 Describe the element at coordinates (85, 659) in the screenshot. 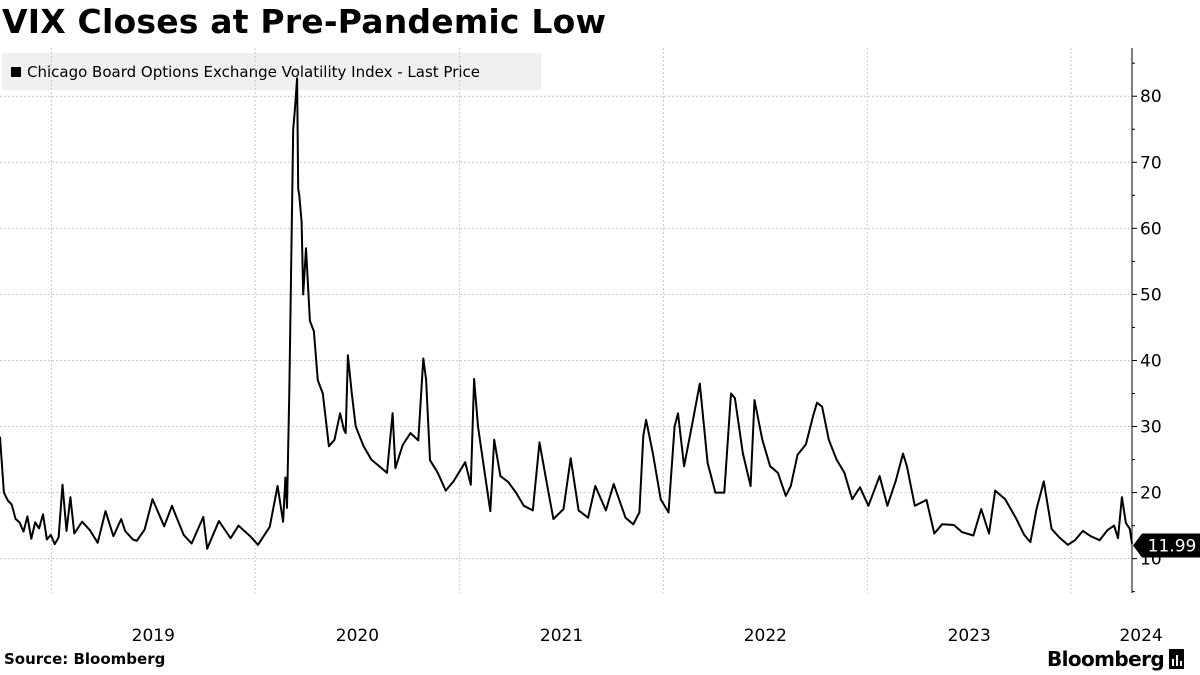

I see `source-note: Source: Bloomberg` at that location.